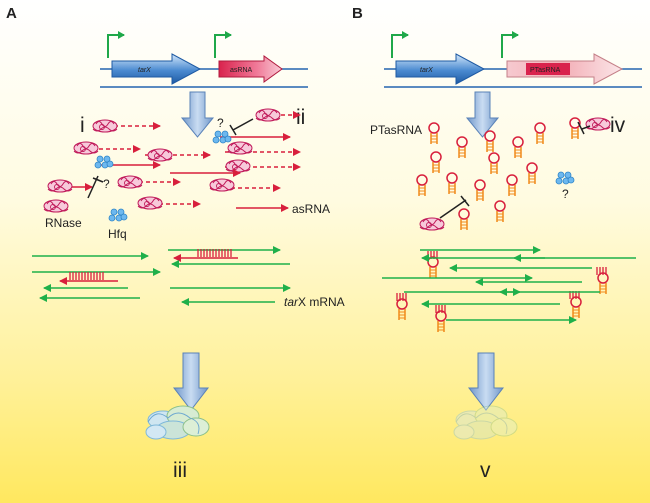  Describe the element at coordinates (174, 160) in the screenshot. I see `asrna-transcripts` at that location.